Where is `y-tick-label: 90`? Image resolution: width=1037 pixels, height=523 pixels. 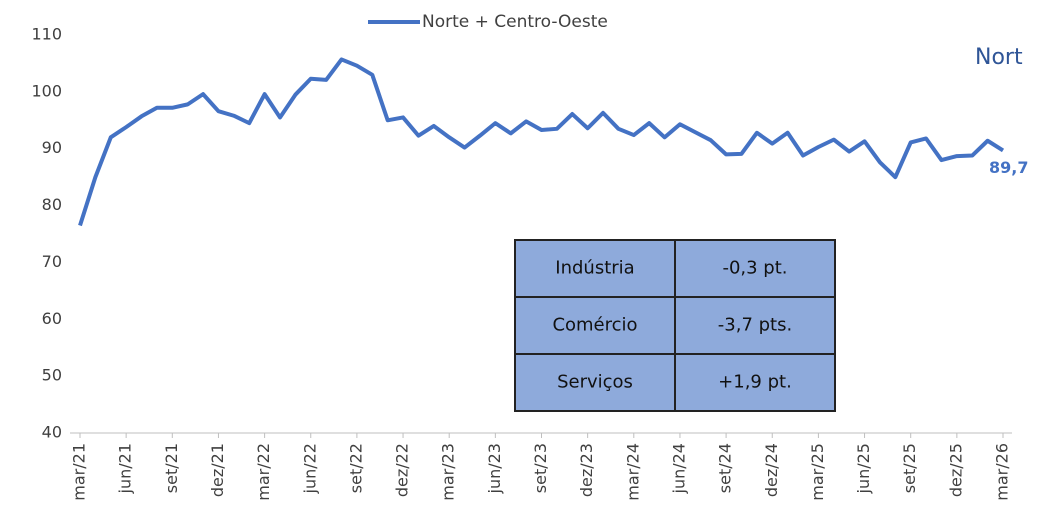
y-tick-label: 90 is located at coordinates (52, 147).